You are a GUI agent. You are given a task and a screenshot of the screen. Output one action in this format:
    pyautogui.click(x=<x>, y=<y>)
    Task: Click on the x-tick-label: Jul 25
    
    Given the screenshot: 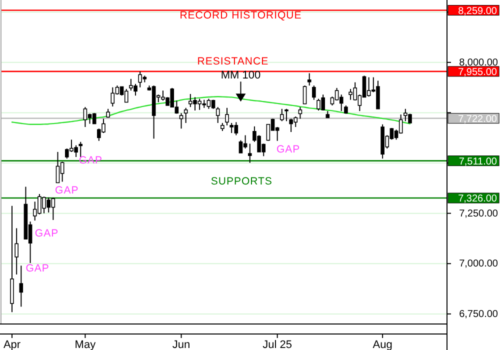 What is the action you would take?
    pyautogui.click(x=277, y=344)
    